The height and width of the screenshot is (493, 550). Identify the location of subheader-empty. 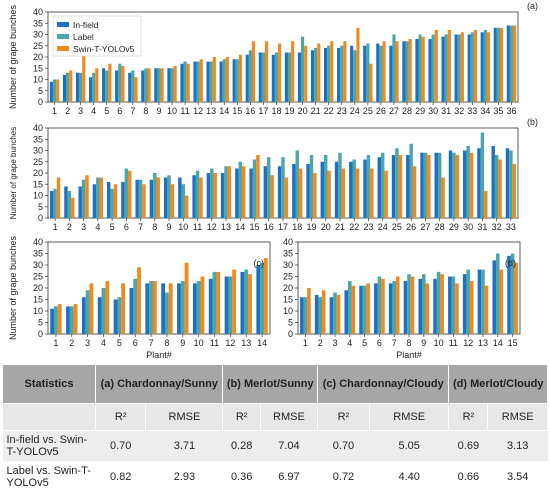
(49, 417).